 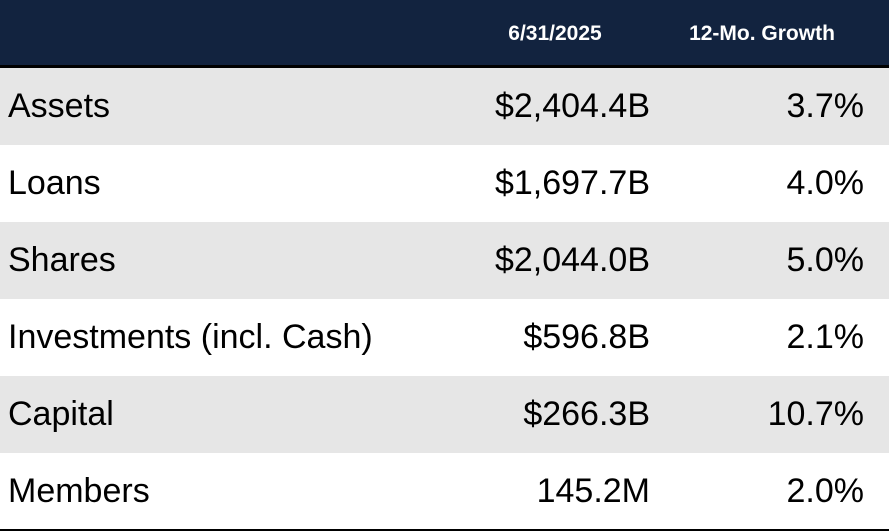 I want to click on column-header-date: 6/31/2025, so click(x=555, y=33).